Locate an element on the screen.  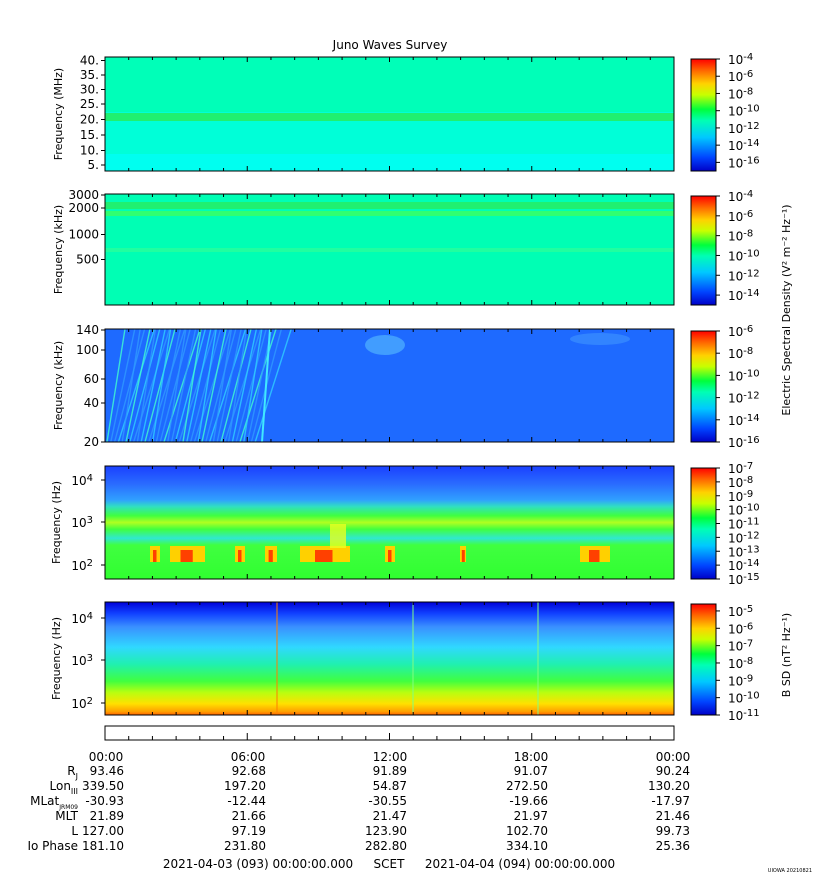
ephemeris-value: 99.73 is located at coordinates (673, 831).